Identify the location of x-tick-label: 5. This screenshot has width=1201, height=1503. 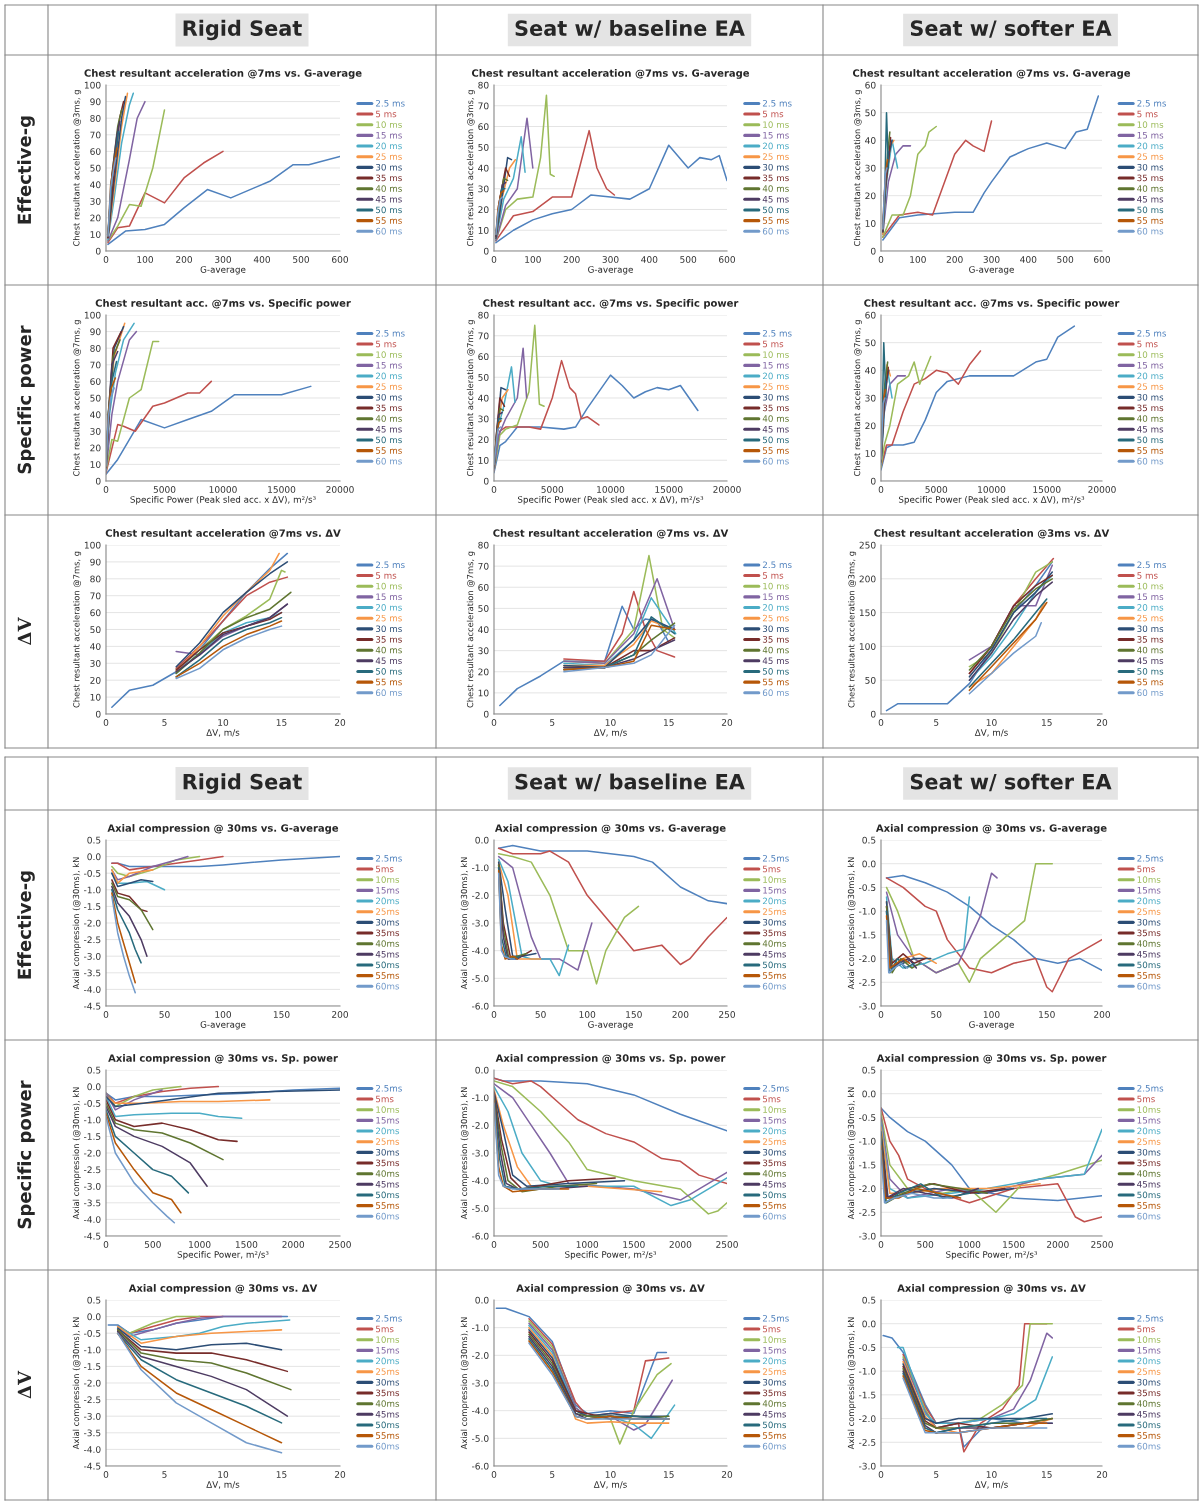
(164, 722).